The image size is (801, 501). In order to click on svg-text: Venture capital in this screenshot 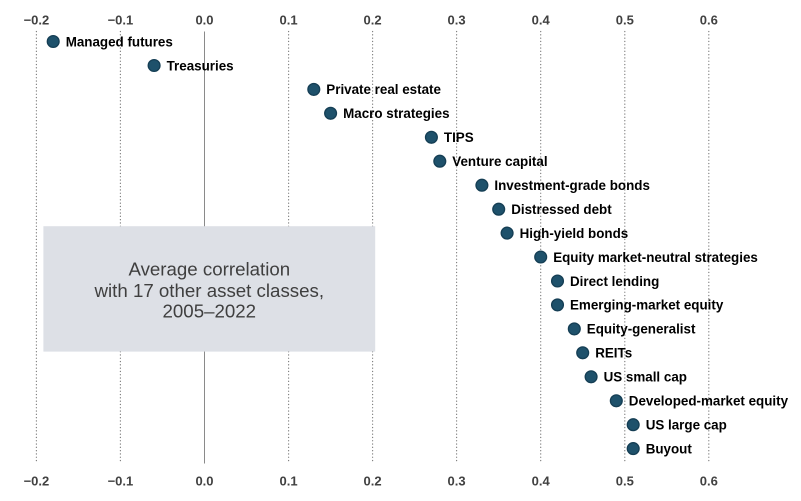, I will do `click(499, 161)`.